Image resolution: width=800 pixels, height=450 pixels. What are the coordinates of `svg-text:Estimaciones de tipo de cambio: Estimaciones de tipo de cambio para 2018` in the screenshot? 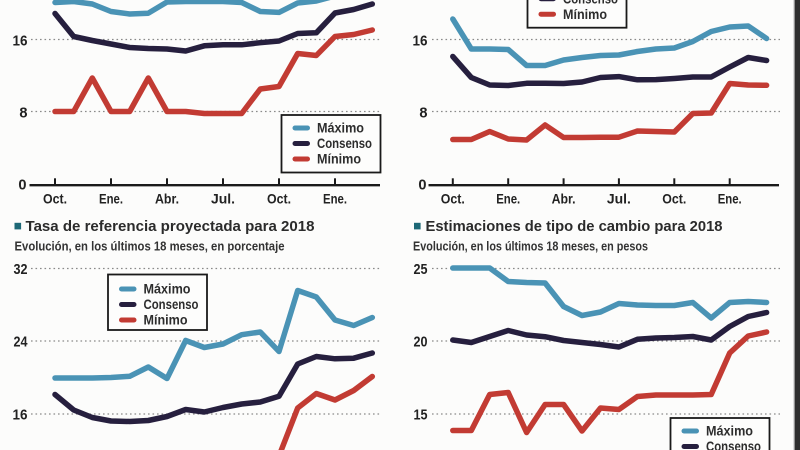 It's located at (574, 227).